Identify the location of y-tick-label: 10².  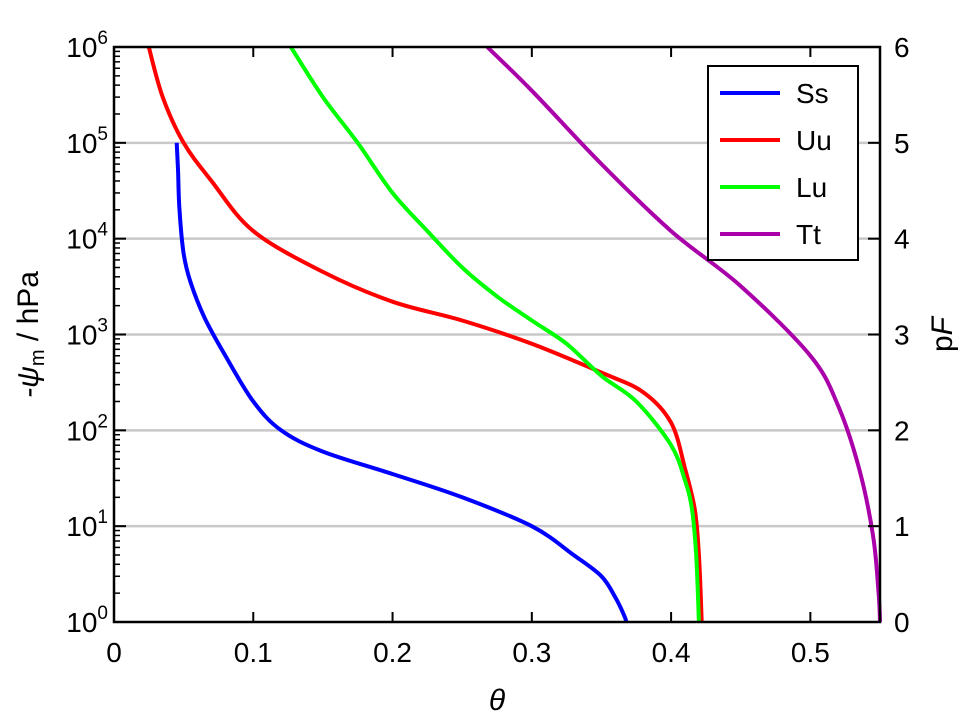
(87, 428).